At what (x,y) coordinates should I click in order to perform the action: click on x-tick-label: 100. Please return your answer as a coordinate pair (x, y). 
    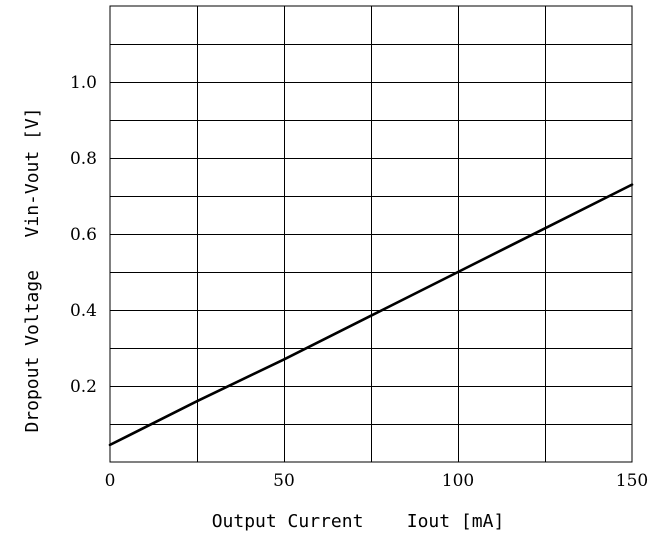
    Looking at the image, I should click on (458, 481).